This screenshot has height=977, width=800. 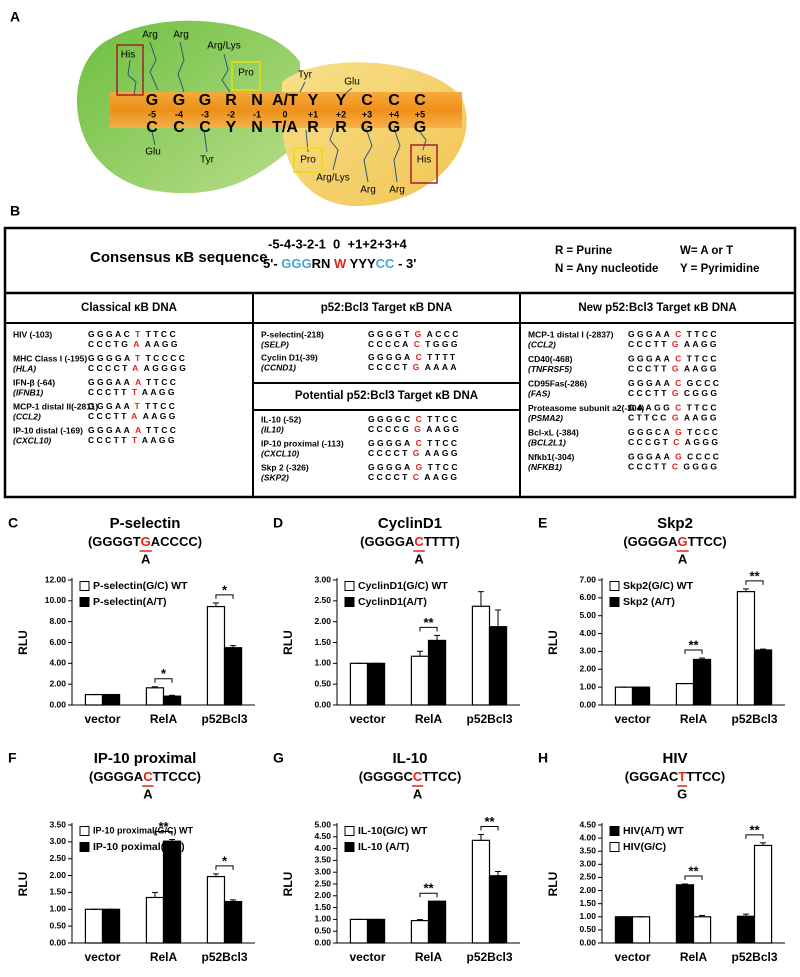 I want to click on strand-part: AGGG, so click(x=703, y=442).